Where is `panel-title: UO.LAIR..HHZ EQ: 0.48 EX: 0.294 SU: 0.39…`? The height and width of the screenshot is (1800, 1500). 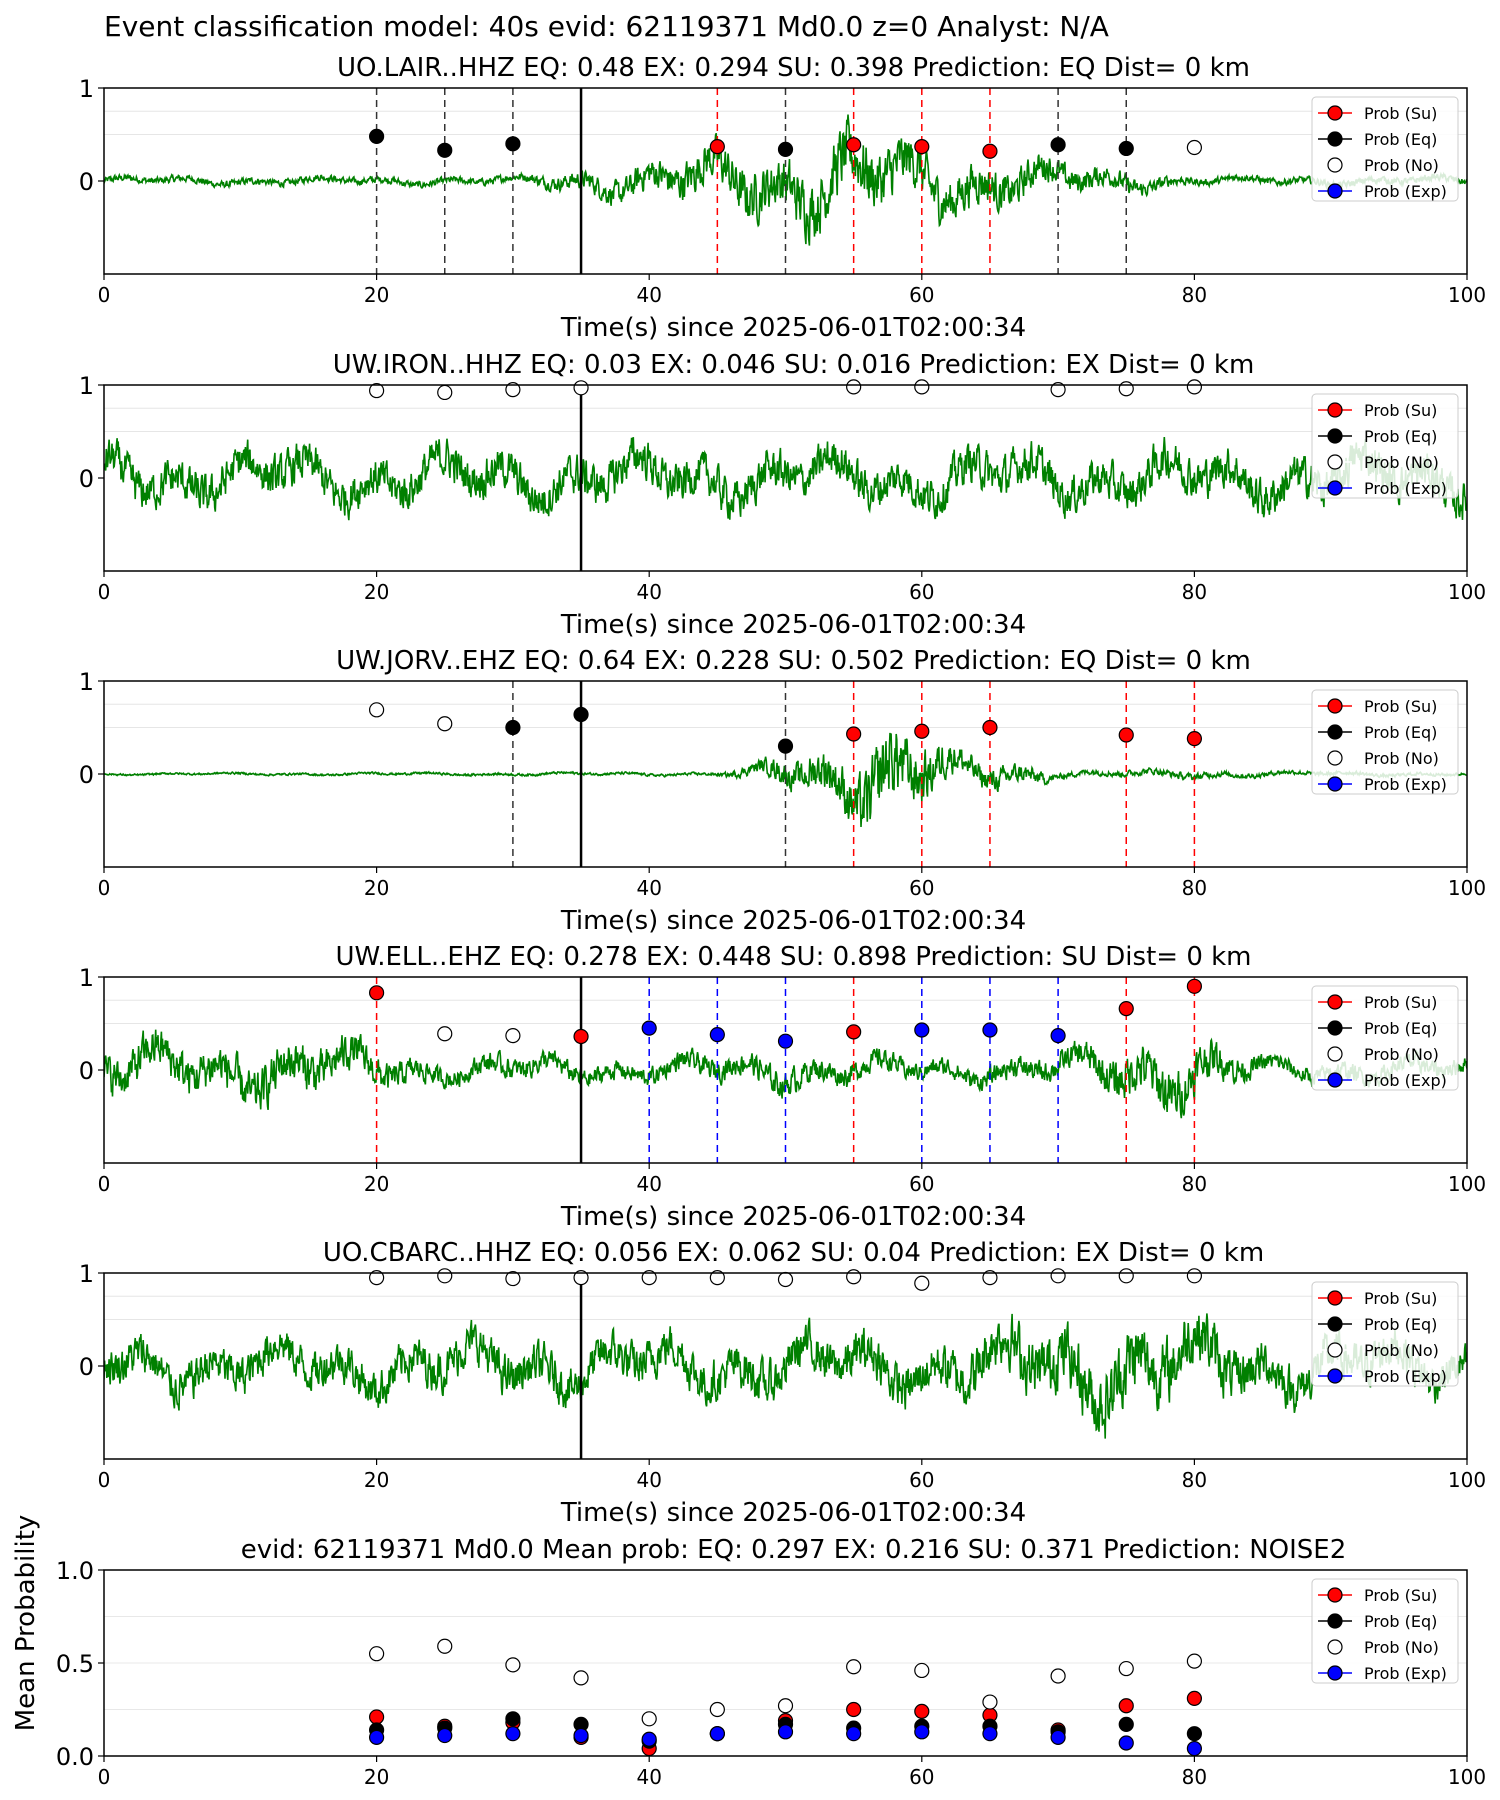 panel-title: UO.LAIR..HHZ EQ: 0.48 EX: 0.294 SU: 0.39… is located at coordinates (793, 68).